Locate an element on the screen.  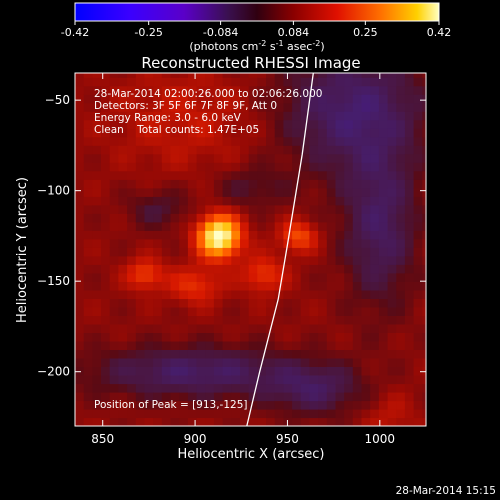
x-tick-label: 900 is located at coordinates (195, 439).